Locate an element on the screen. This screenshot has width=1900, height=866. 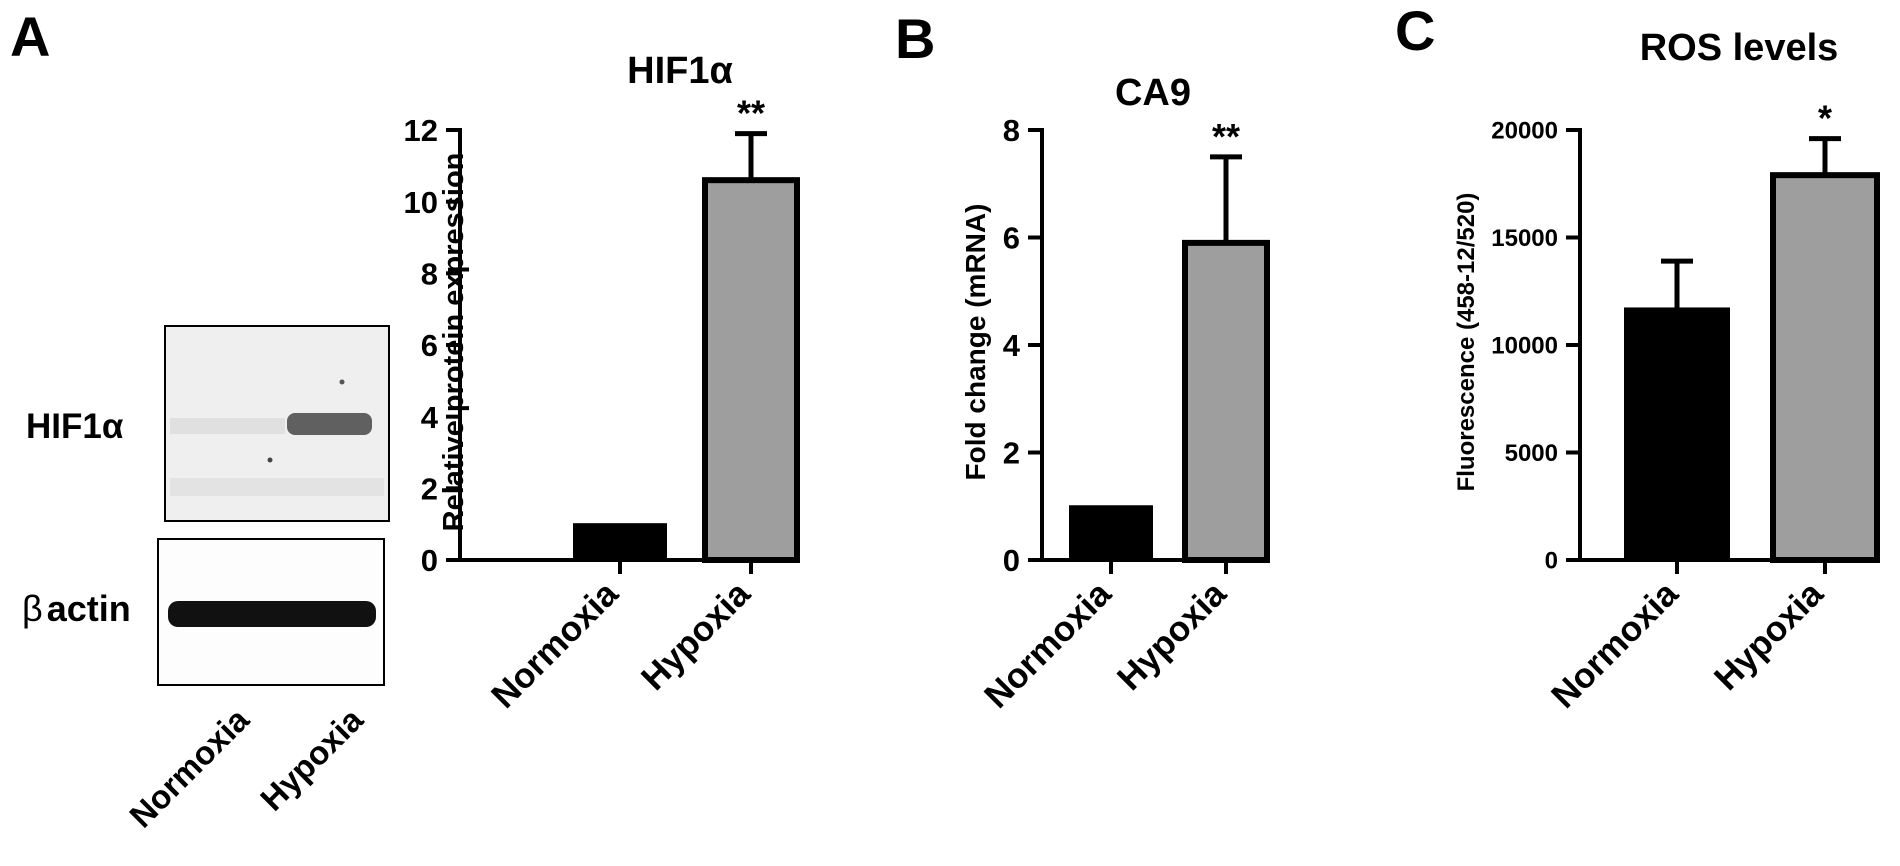
panel-letter-b: B is located at coordinates (915, 38).